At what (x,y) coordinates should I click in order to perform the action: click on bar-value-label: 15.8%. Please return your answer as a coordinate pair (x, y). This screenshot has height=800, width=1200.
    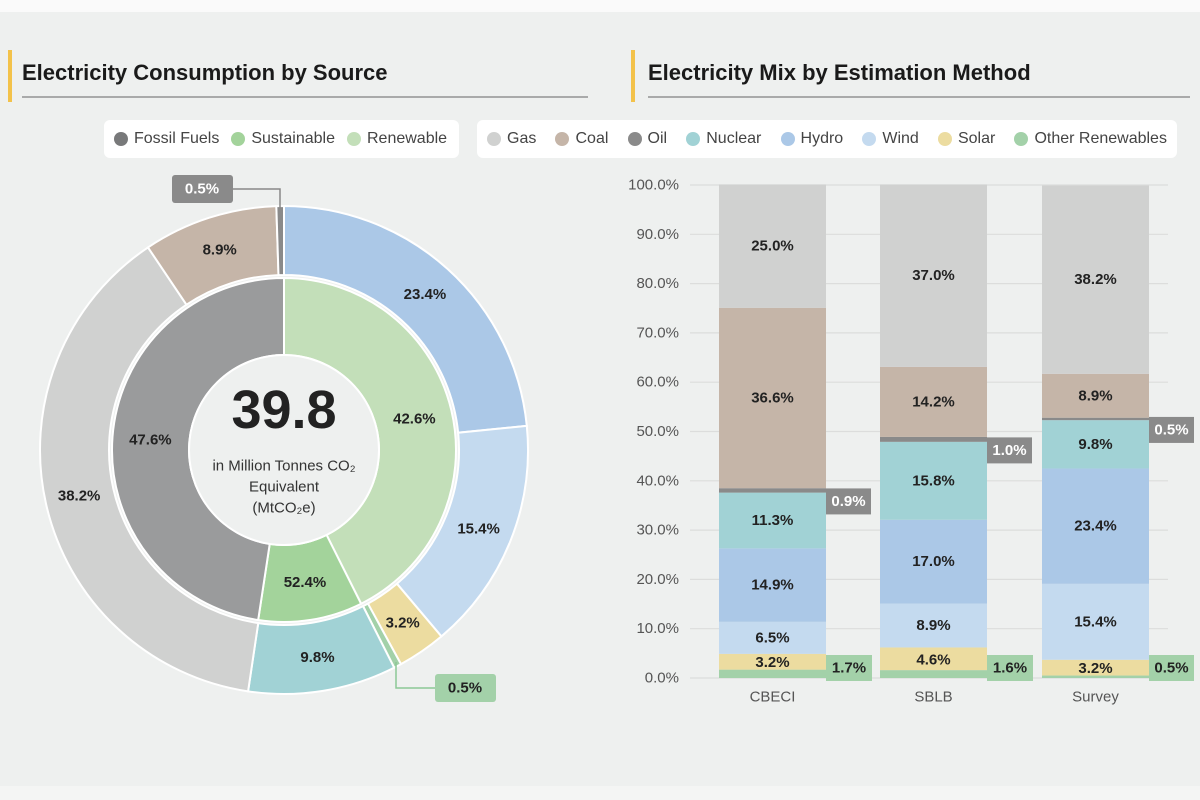
    Looking at the image, I should click on (933, 480).